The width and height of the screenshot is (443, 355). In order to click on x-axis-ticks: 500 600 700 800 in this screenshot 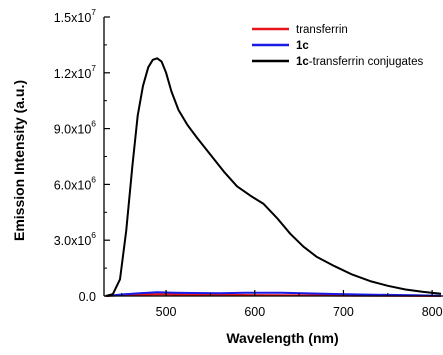, I will do `click(282, 304)`.